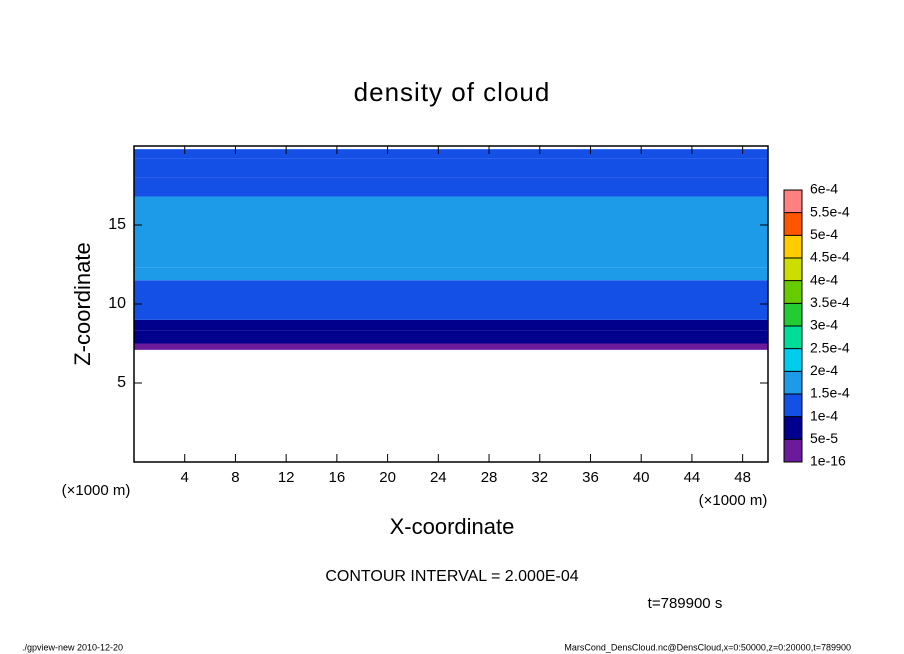 Image resolution: width=904 pixels, height=654 pixels. Describe the element at coordinates (489, 477) in the screenshot. I see `x-tick-label: 28` at that location.